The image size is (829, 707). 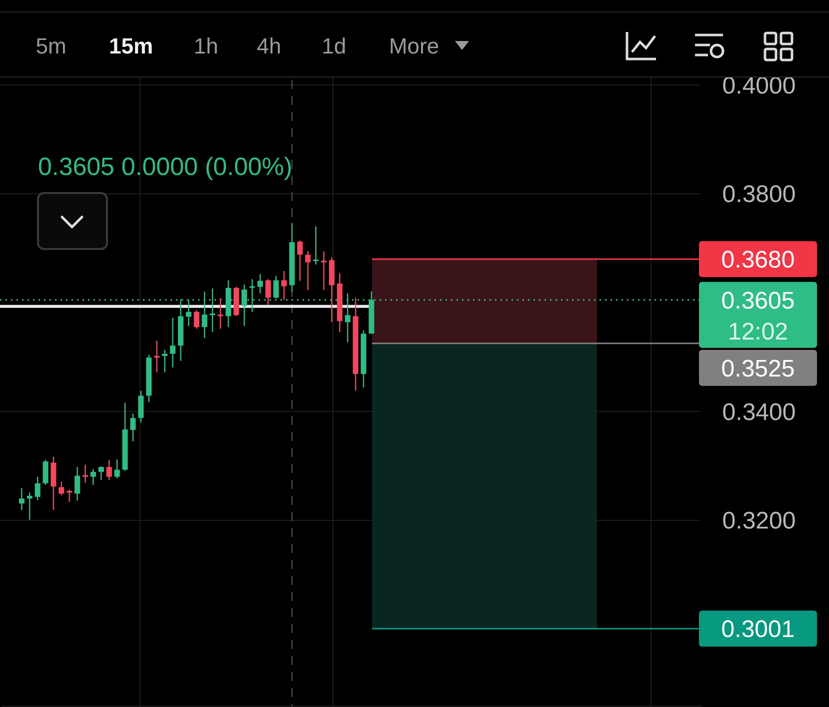 I want to click on y-tick-label: 0.3400, so click(x=759, y=412).